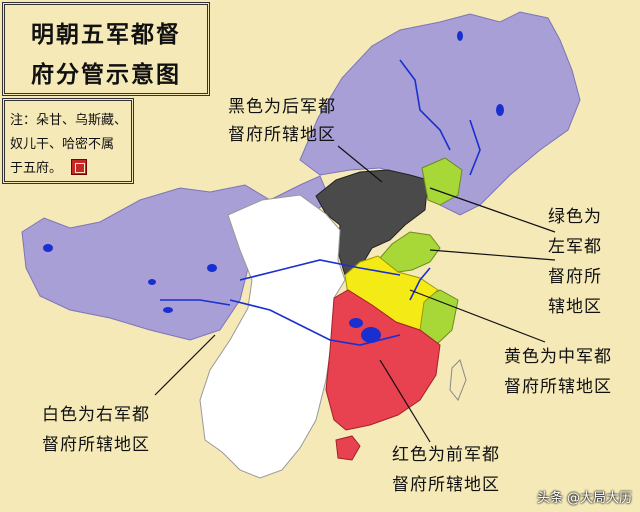 This screenshot has height=512, width=640. Describe the element at coordinates (558, 357) in the screenshot. I see `label-zhong-line-1: 黄色为中军都` at that location.